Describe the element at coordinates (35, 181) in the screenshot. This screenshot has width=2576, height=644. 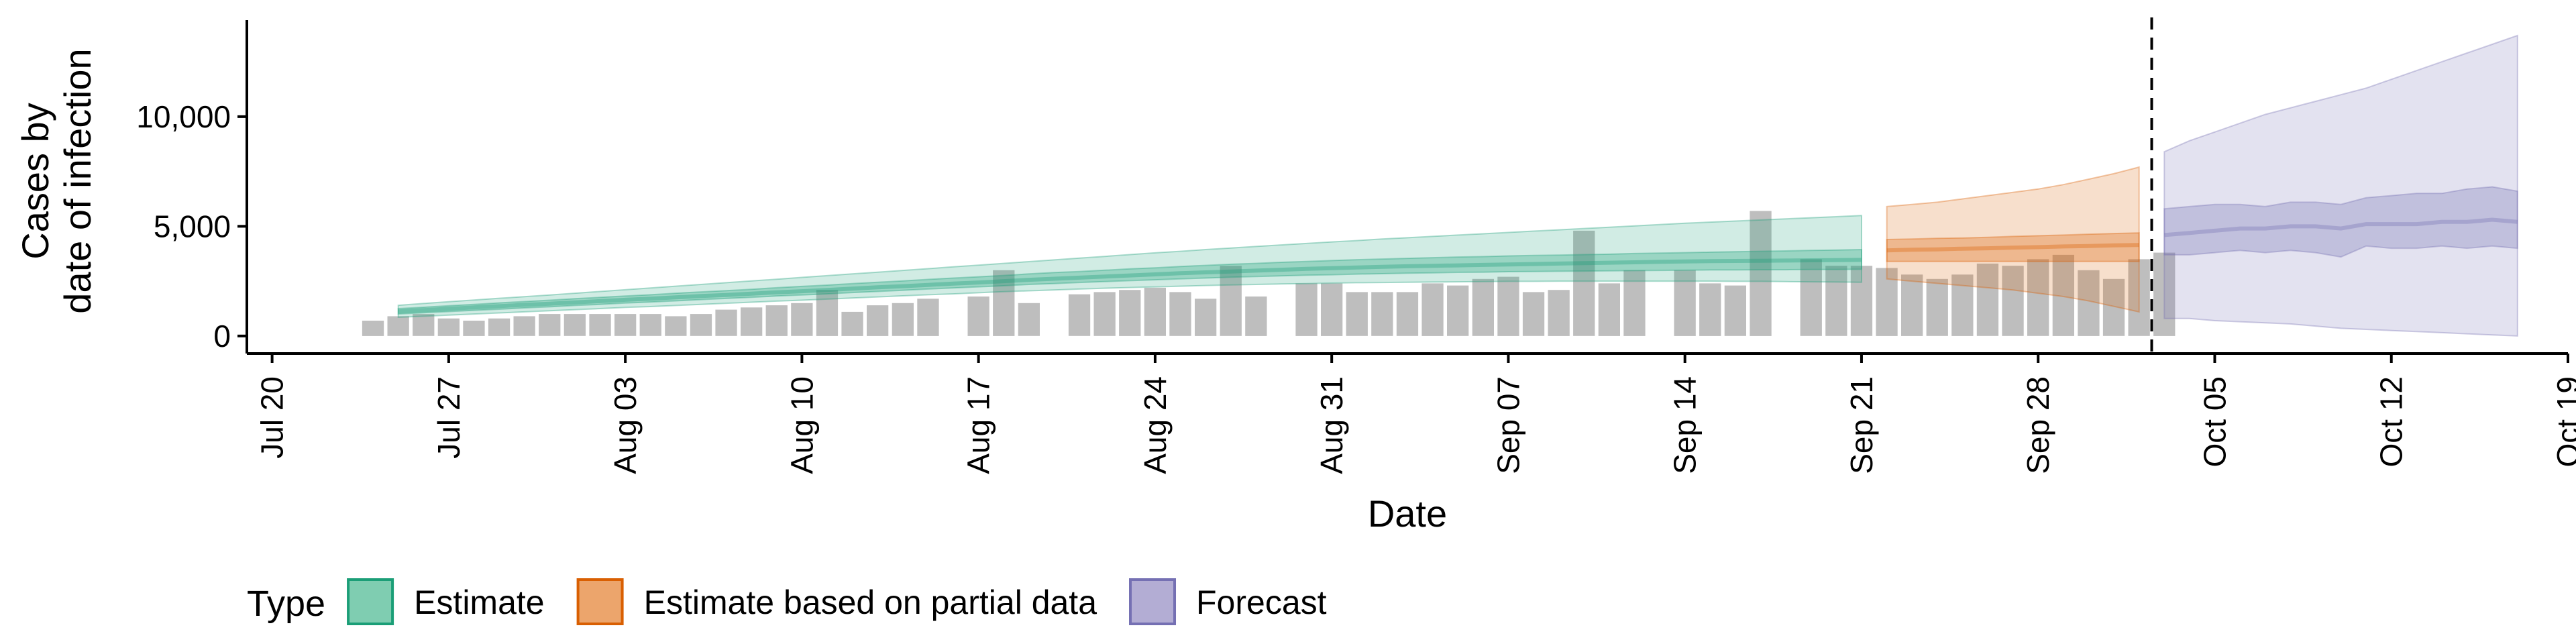
I see `y-axis-title-line-1: Cases by` at that location.